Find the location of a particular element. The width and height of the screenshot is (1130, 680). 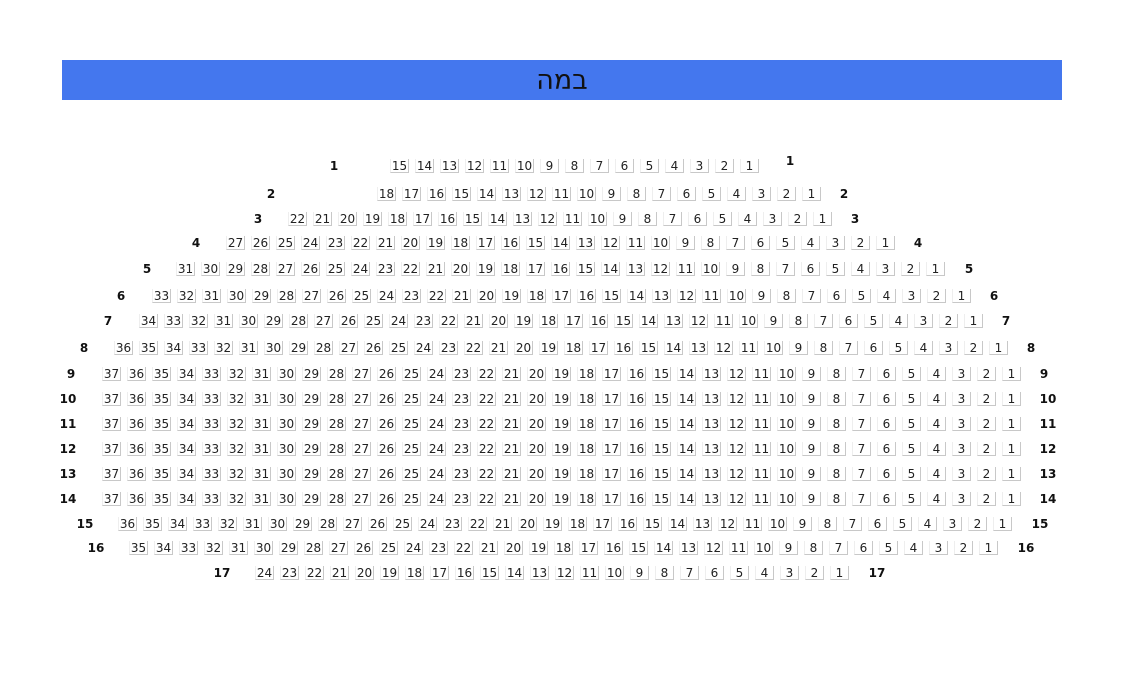

seat: 33 is located at coordinates (202, 524).